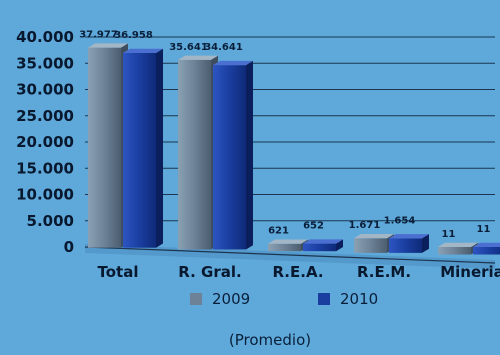  Describe the element at coordinates (270, 340) in the screenshot. I see `note-text: (Promedio)` at that location.